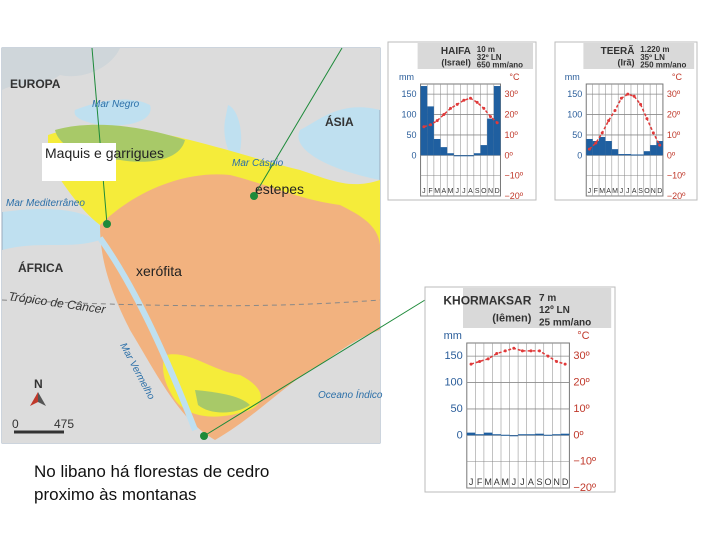 This screenshot has width=720, height=545. Describe the element at coordinates (233, 132) in the screenshot. I see `caspian-sea` at that location.